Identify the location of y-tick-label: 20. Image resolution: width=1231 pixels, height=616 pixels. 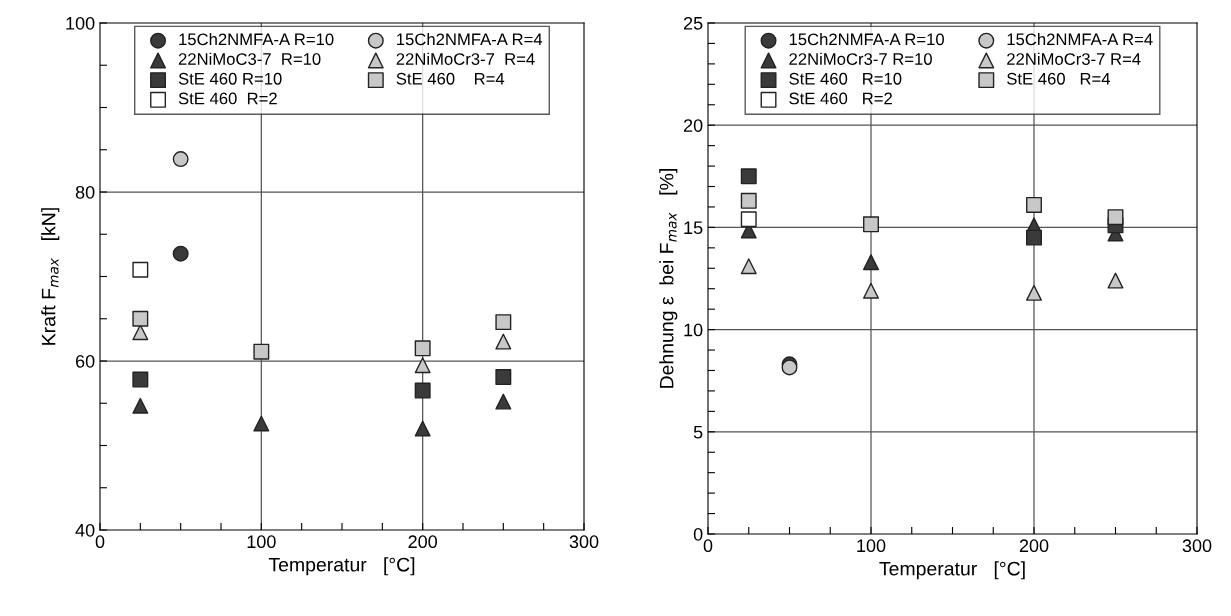
(693, 125).